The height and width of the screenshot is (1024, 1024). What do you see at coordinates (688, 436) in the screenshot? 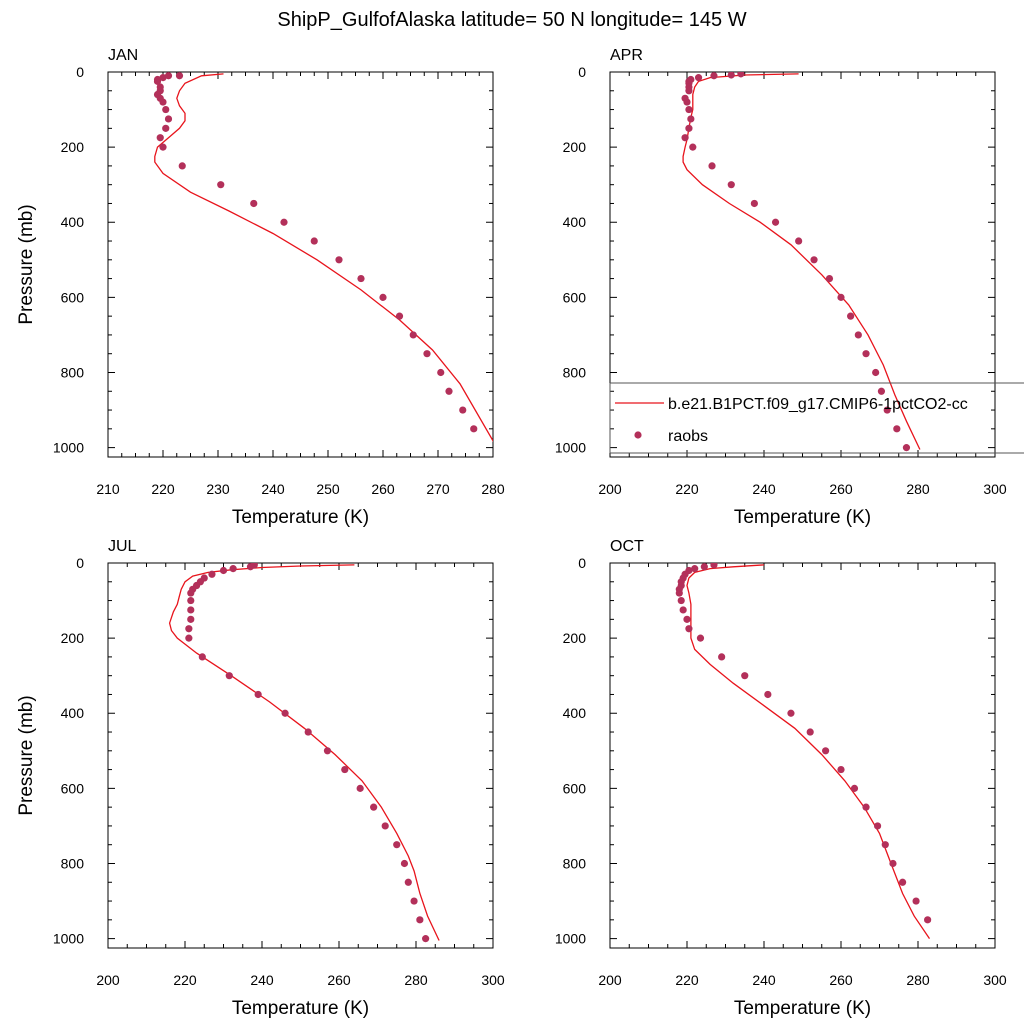
I see `legend-obs-label: raobs` at bounding box center [688, 436].